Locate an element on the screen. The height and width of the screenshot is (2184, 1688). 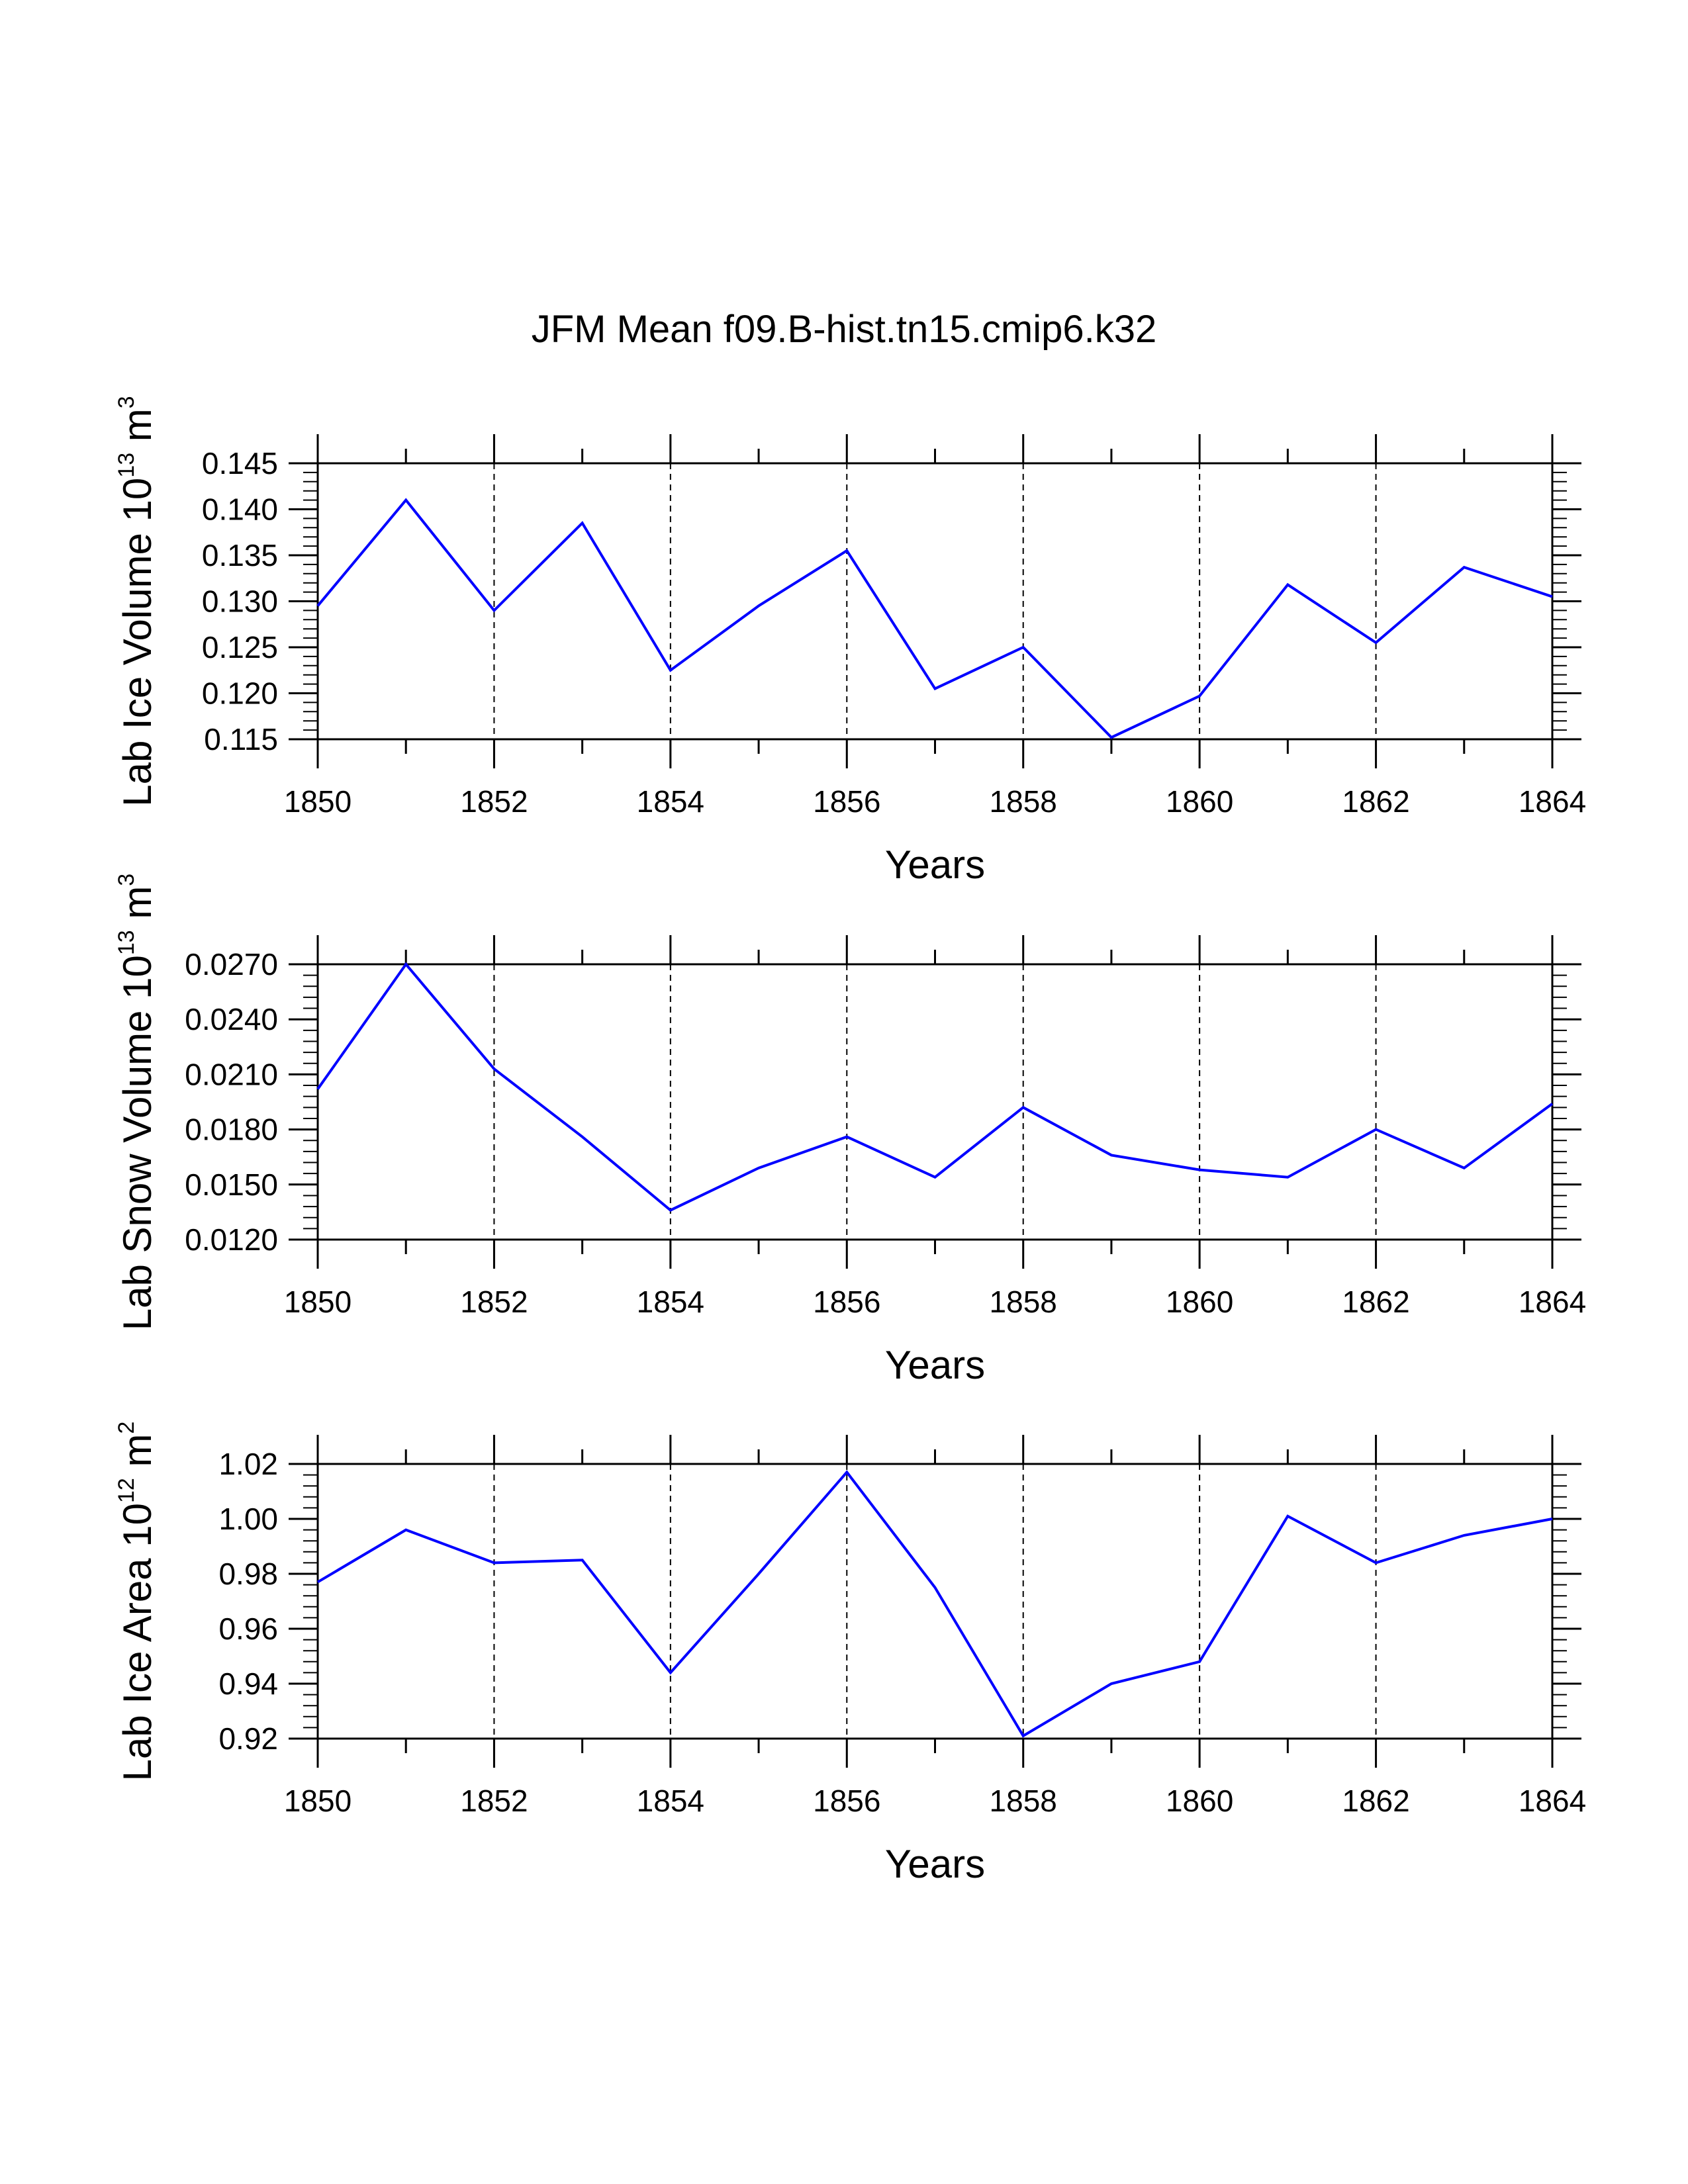
y-tick-label: 0.92 is located at coordinates (248, 1738).